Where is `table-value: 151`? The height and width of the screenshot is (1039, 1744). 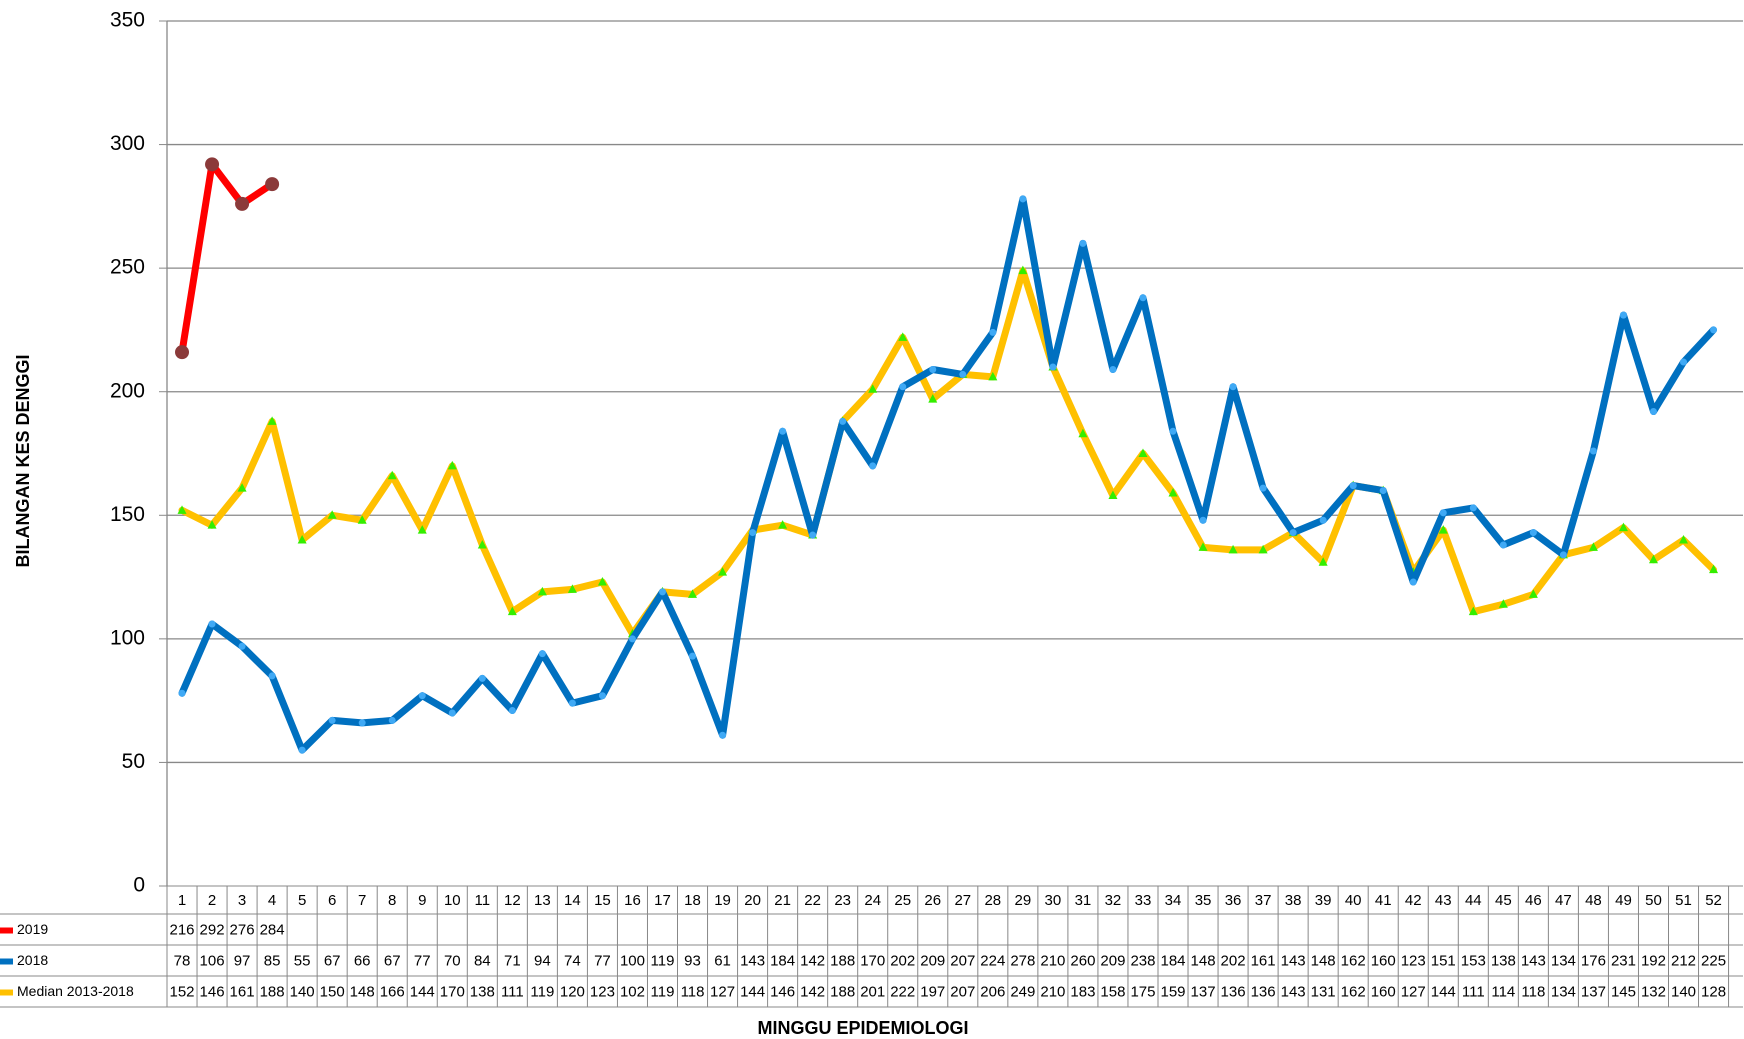
table-value: 151 is located at coordinates (1443, 960).